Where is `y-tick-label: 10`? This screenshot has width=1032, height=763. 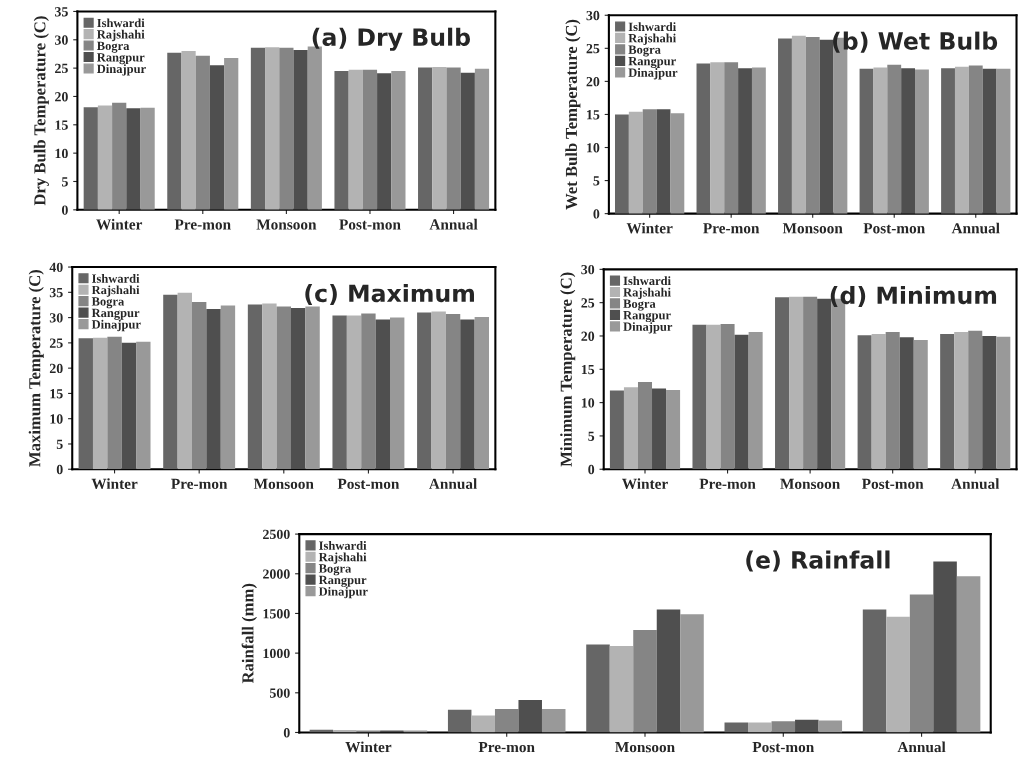
y-tick-label: 10 is located at coordinates (593, 148).